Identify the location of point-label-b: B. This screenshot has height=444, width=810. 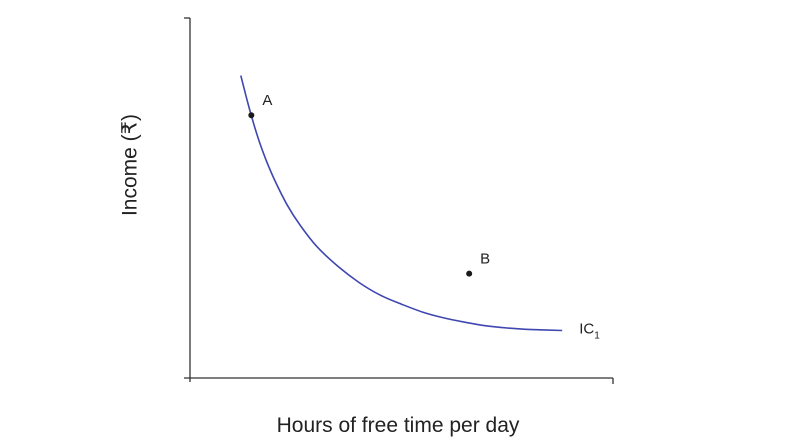
(485, 259).